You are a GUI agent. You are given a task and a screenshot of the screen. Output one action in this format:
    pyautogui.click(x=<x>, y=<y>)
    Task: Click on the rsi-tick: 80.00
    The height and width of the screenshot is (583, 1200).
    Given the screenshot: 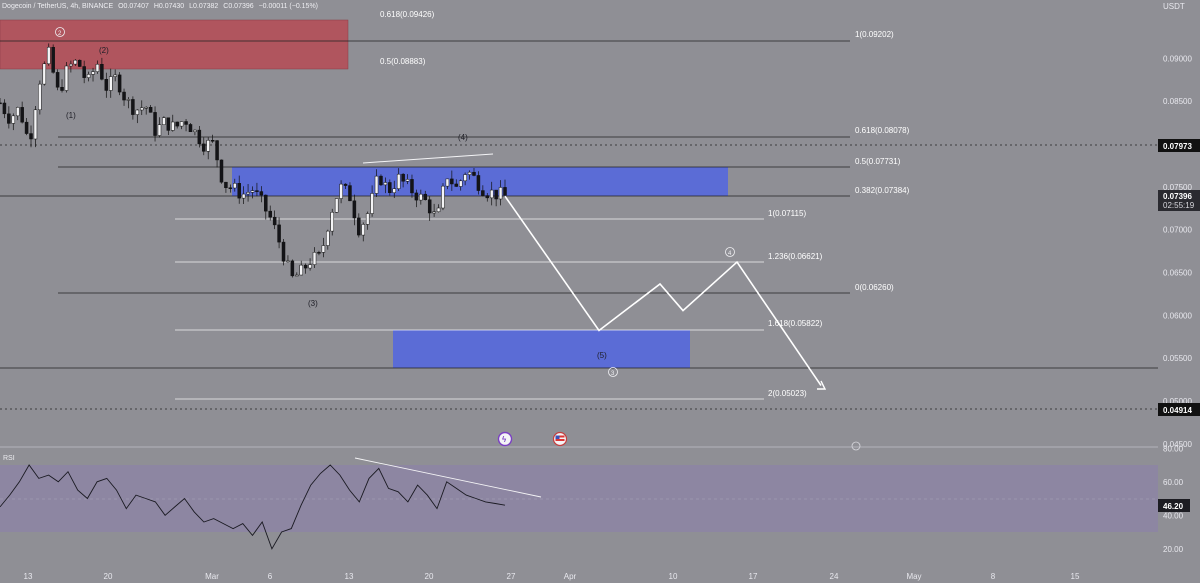 What is the action you would take?
    pyautogui.click(x=1173, y=448)
    